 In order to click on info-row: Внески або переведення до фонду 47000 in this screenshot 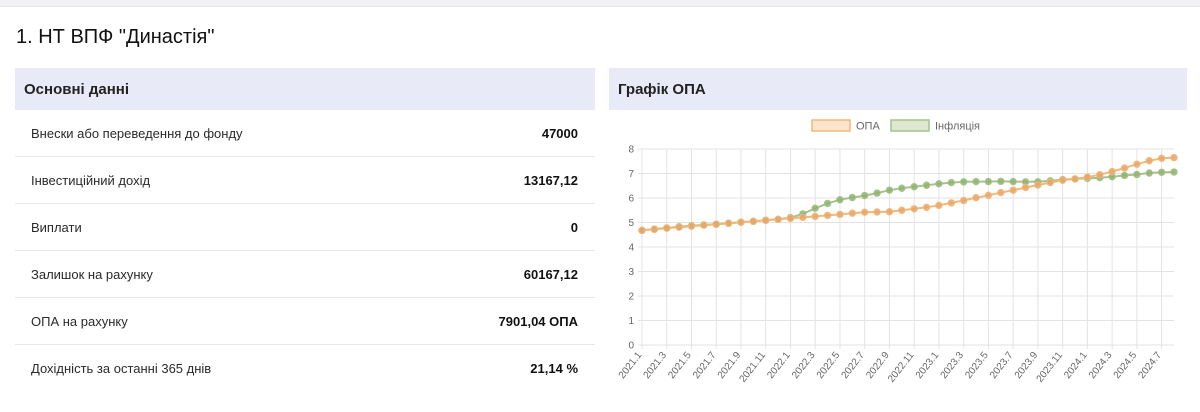, I will do `click(305, 133)`.